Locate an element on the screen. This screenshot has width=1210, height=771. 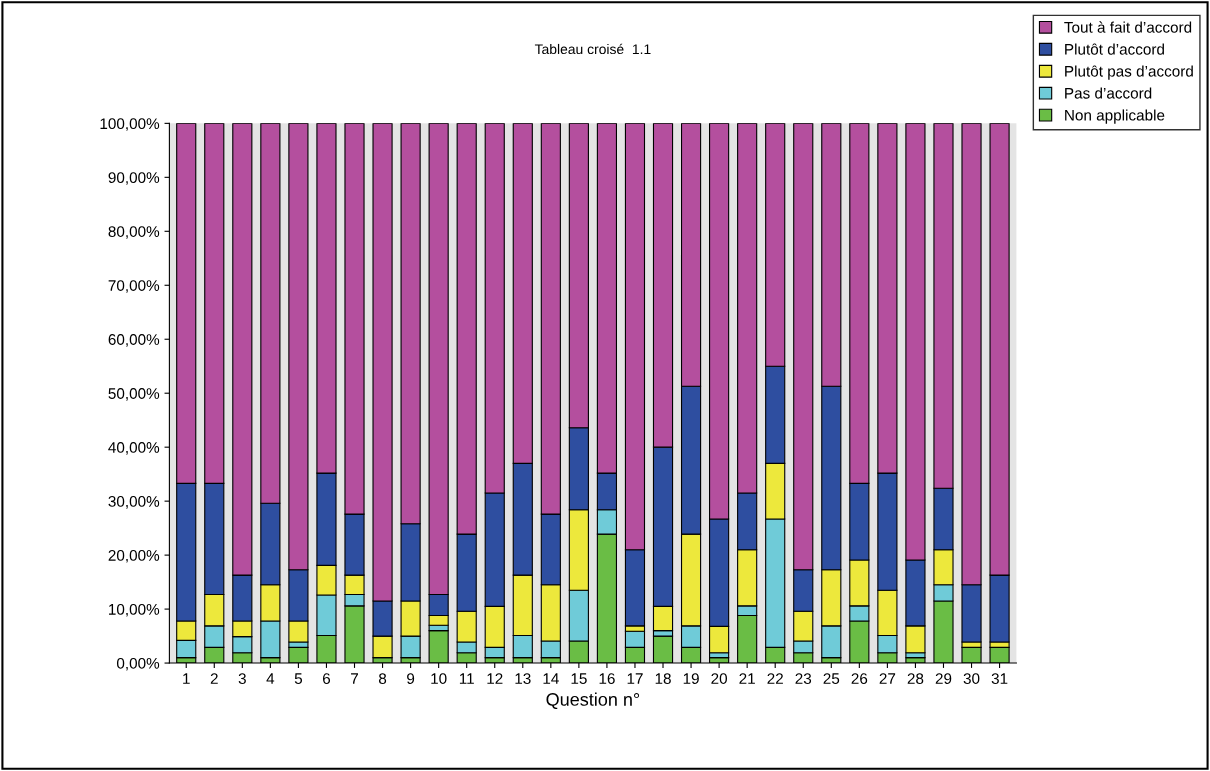
x-tick-label: 21 is located at coordinates (747, 678).